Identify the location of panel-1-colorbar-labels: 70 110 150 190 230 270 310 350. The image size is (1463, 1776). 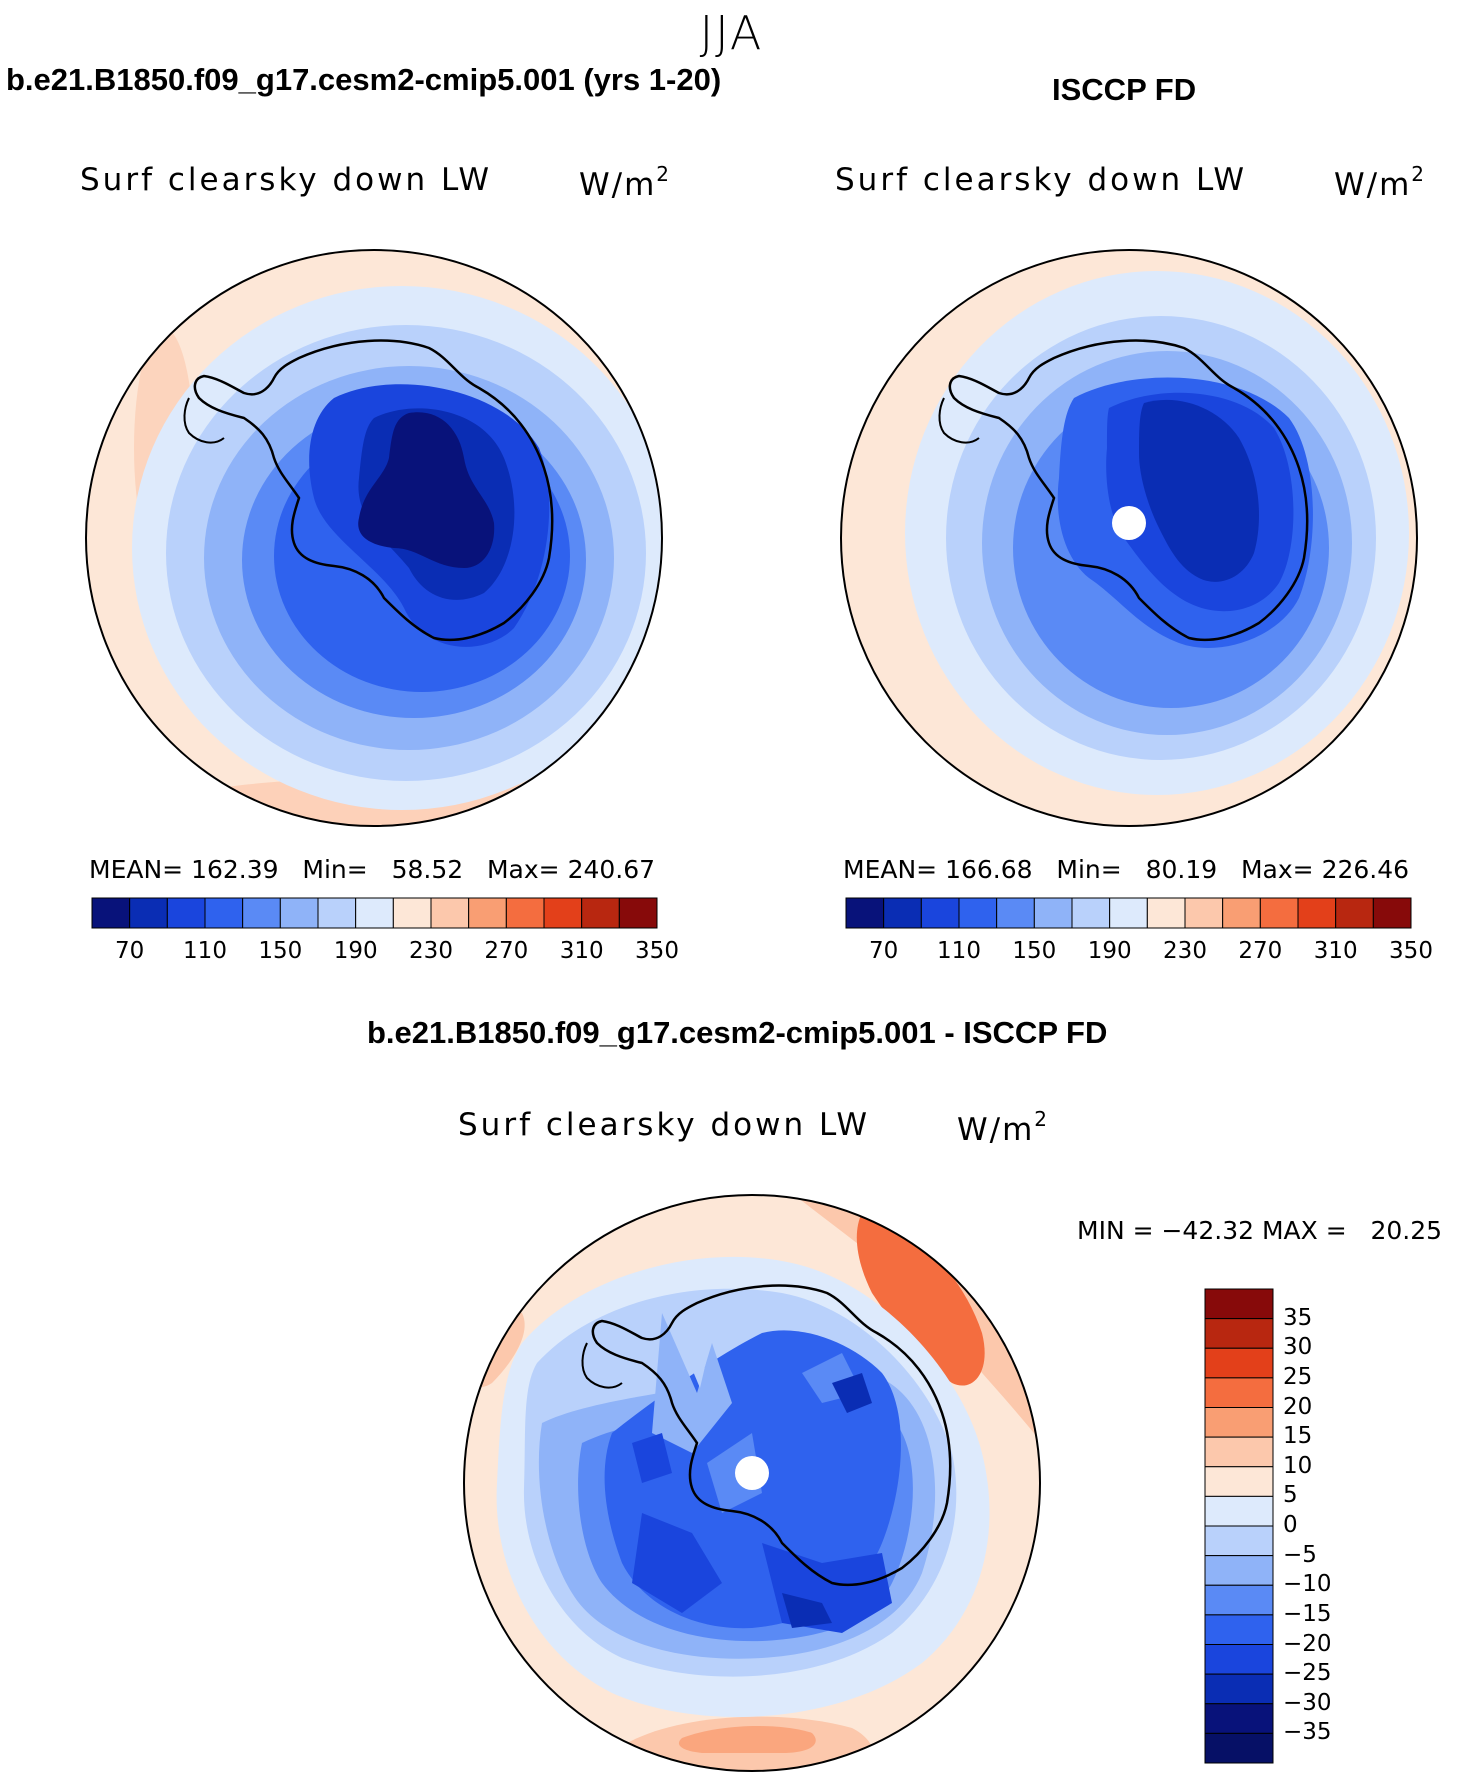
(385, 953).